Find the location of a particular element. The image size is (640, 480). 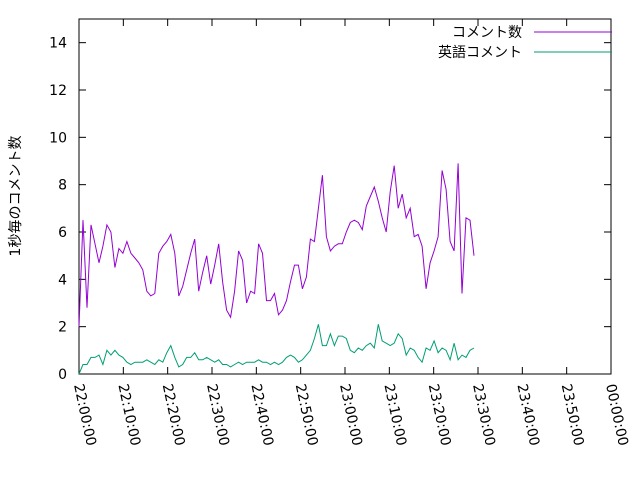

x-tick-label: 22:40:00 is located at coordinates (261, 415).